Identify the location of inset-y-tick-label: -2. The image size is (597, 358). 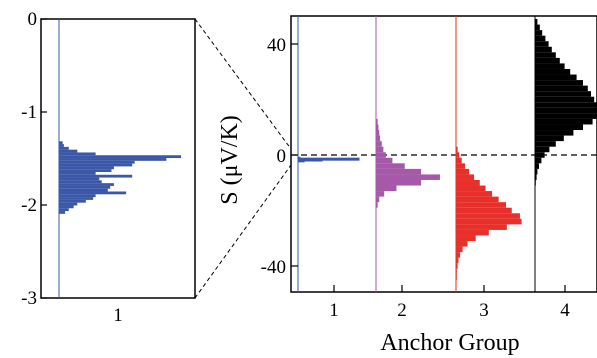
(29, 205).